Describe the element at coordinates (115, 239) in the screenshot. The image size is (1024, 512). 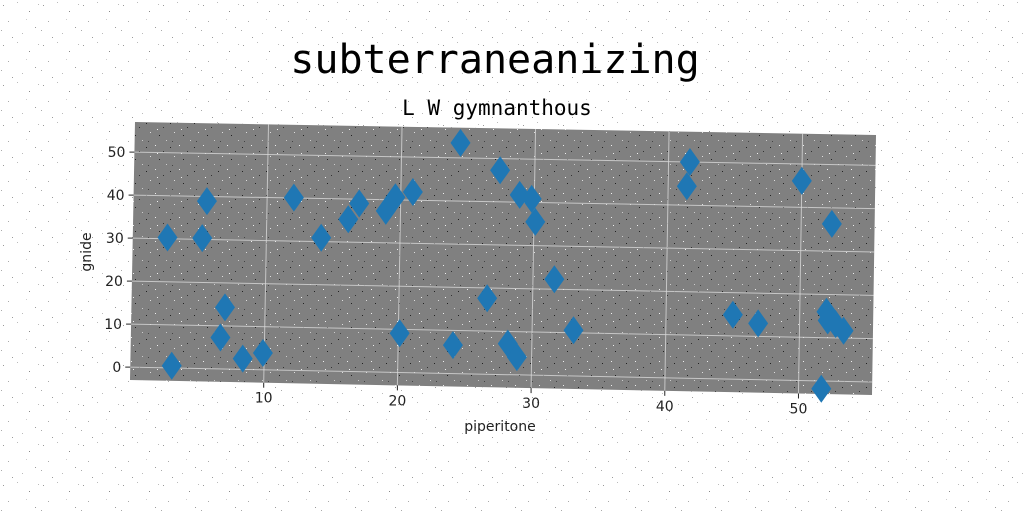
I see `y-tick-label: 30` at that location.